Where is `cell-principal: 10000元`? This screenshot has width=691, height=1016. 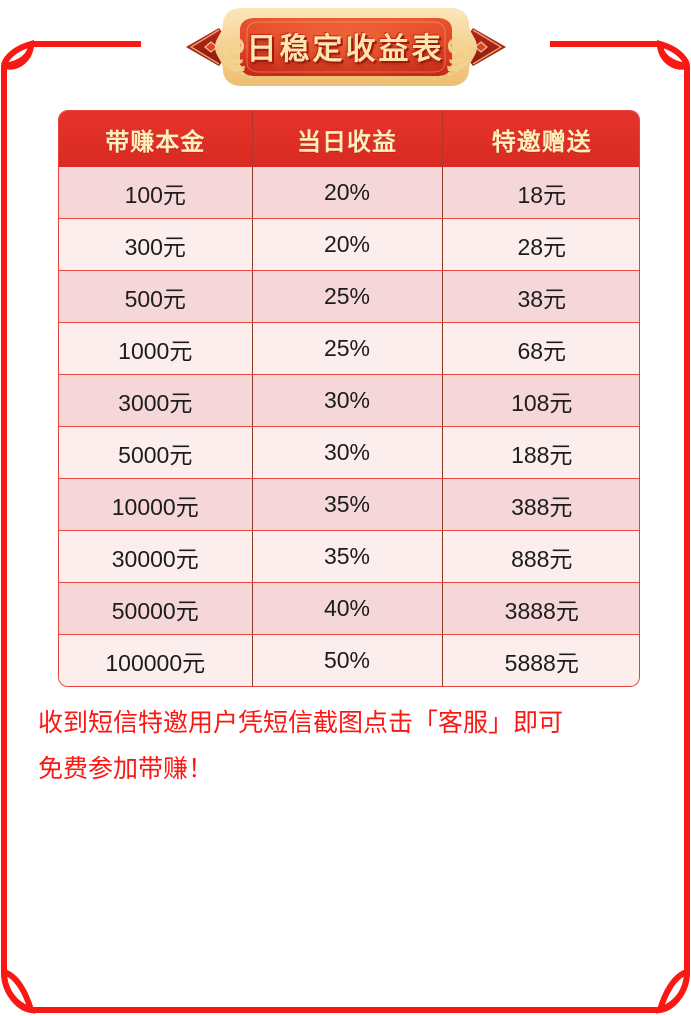 cell-principal: 10000元 is located at coordinates (156, 504).